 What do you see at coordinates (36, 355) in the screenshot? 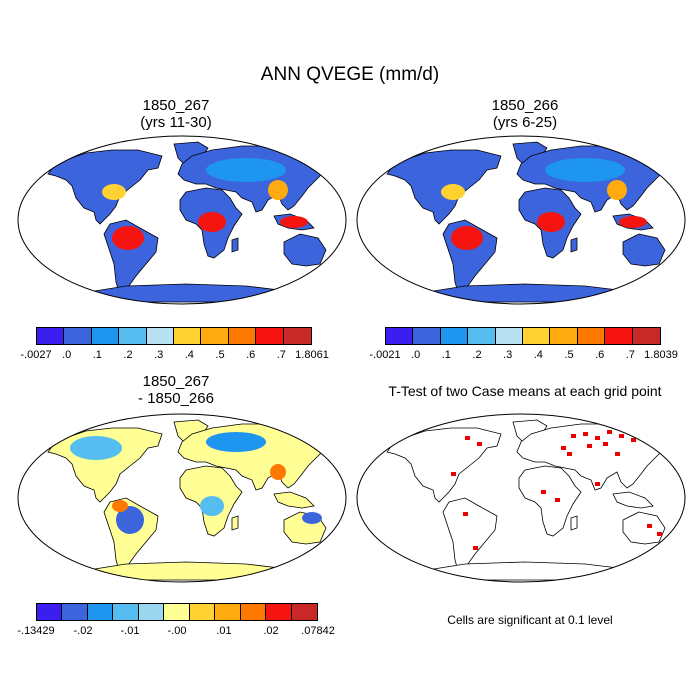
I see `colorbar-tick-label: -.0027` at bounding box center [36, 355].